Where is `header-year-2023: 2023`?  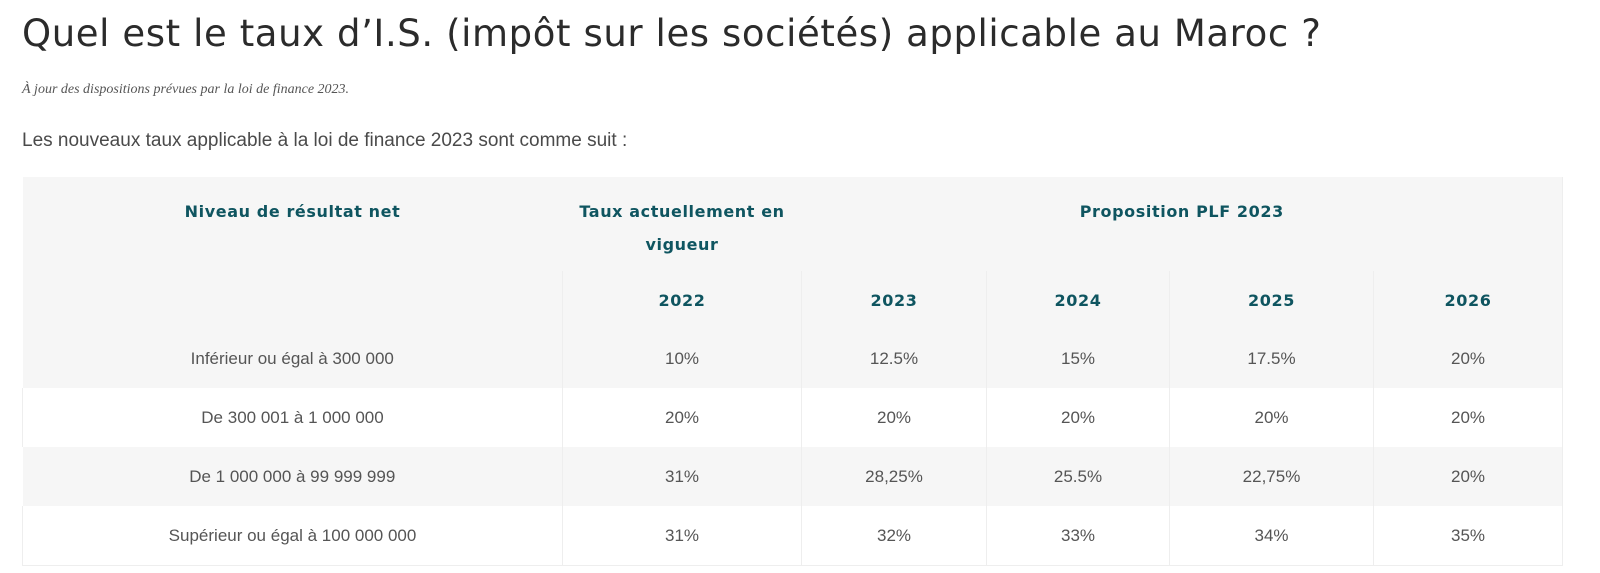 header-year-2023: 2023 is located at coordinates (894, 300).